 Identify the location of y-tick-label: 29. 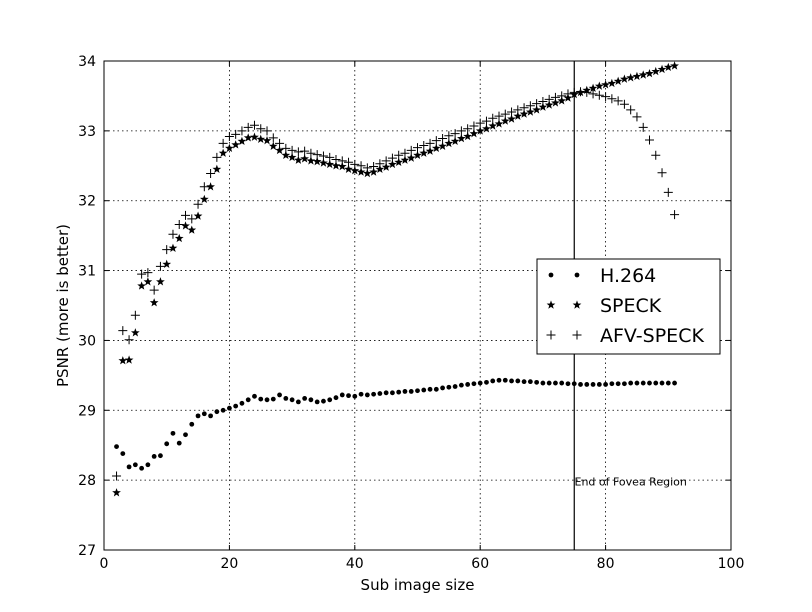
(87, 411).